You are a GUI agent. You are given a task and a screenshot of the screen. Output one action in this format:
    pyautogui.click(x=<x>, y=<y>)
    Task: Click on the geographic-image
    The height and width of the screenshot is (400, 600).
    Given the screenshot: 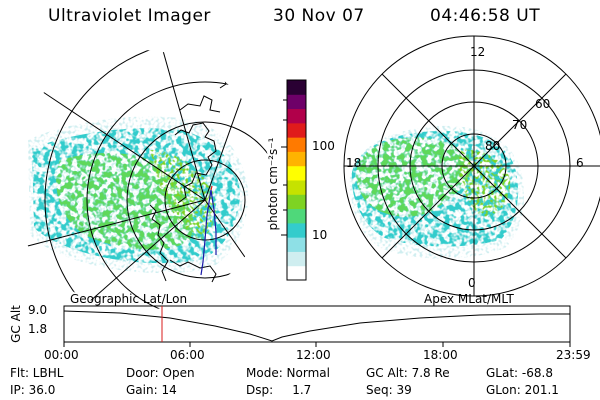 What is the action you would take?
    pyautogui.click(x=138, y=195)
    